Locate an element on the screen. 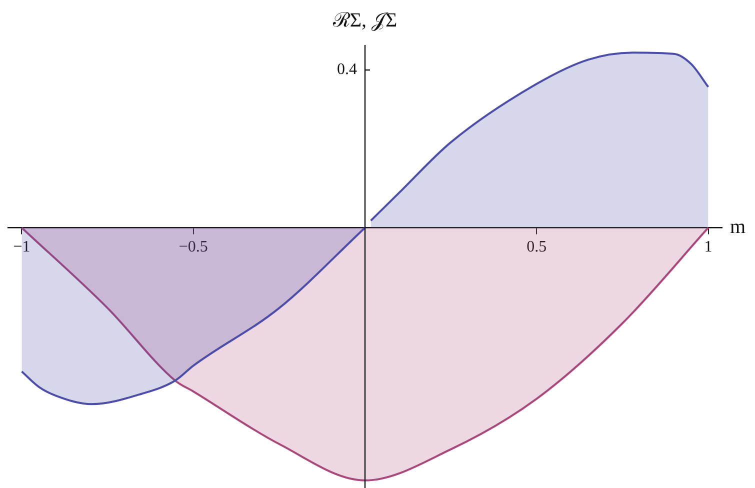 The height and width of the screenshot is (488, 755). x-tick-label: 0.5 is located at coordinates (536, 247).